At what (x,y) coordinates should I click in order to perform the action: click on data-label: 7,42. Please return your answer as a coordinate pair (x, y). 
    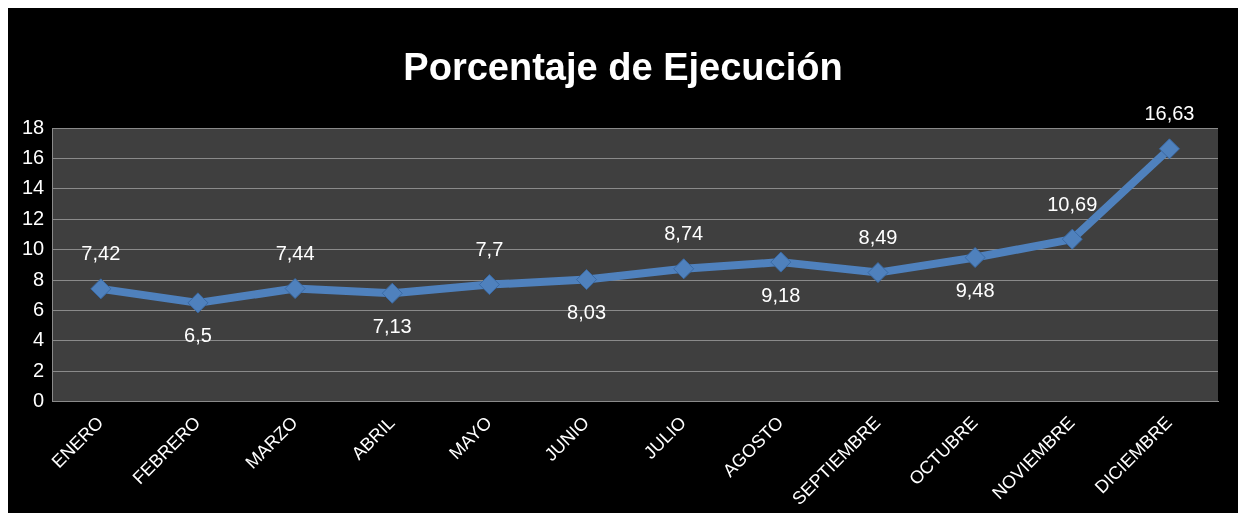
    Looking at the image, I should click on (101, 253).